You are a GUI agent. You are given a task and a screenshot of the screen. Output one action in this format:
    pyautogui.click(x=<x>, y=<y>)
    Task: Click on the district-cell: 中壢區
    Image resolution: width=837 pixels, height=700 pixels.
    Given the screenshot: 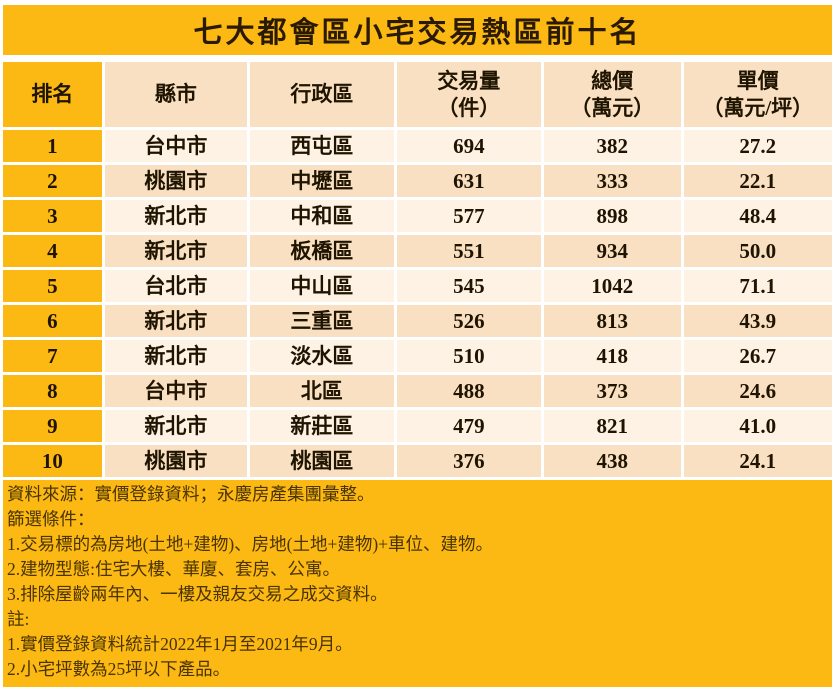 What is the action you would take?
    pyautogui.click(x=322, y=181)
    